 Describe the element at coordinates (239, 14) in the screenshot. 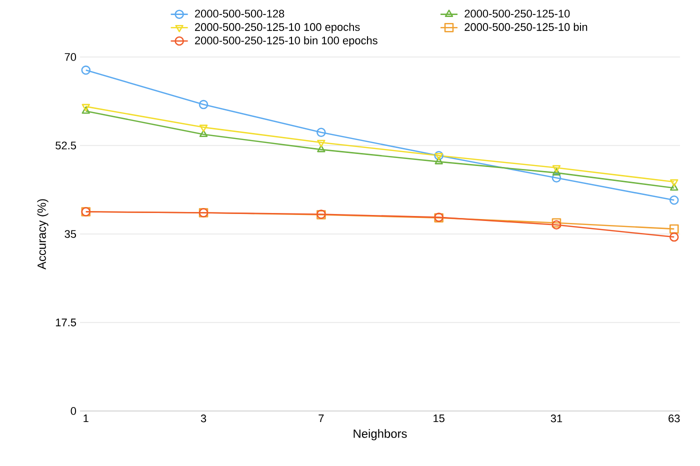

I see `legend-label: 2000-500-500-128` at that location.